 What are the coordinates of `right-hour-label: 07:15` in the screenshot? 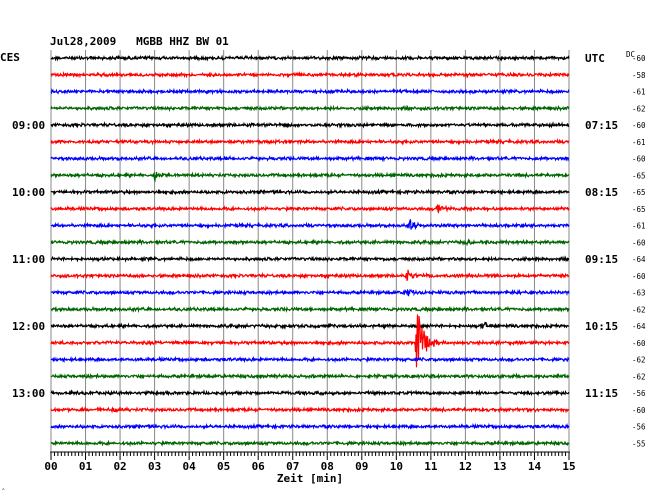 It's located at (601, 125).